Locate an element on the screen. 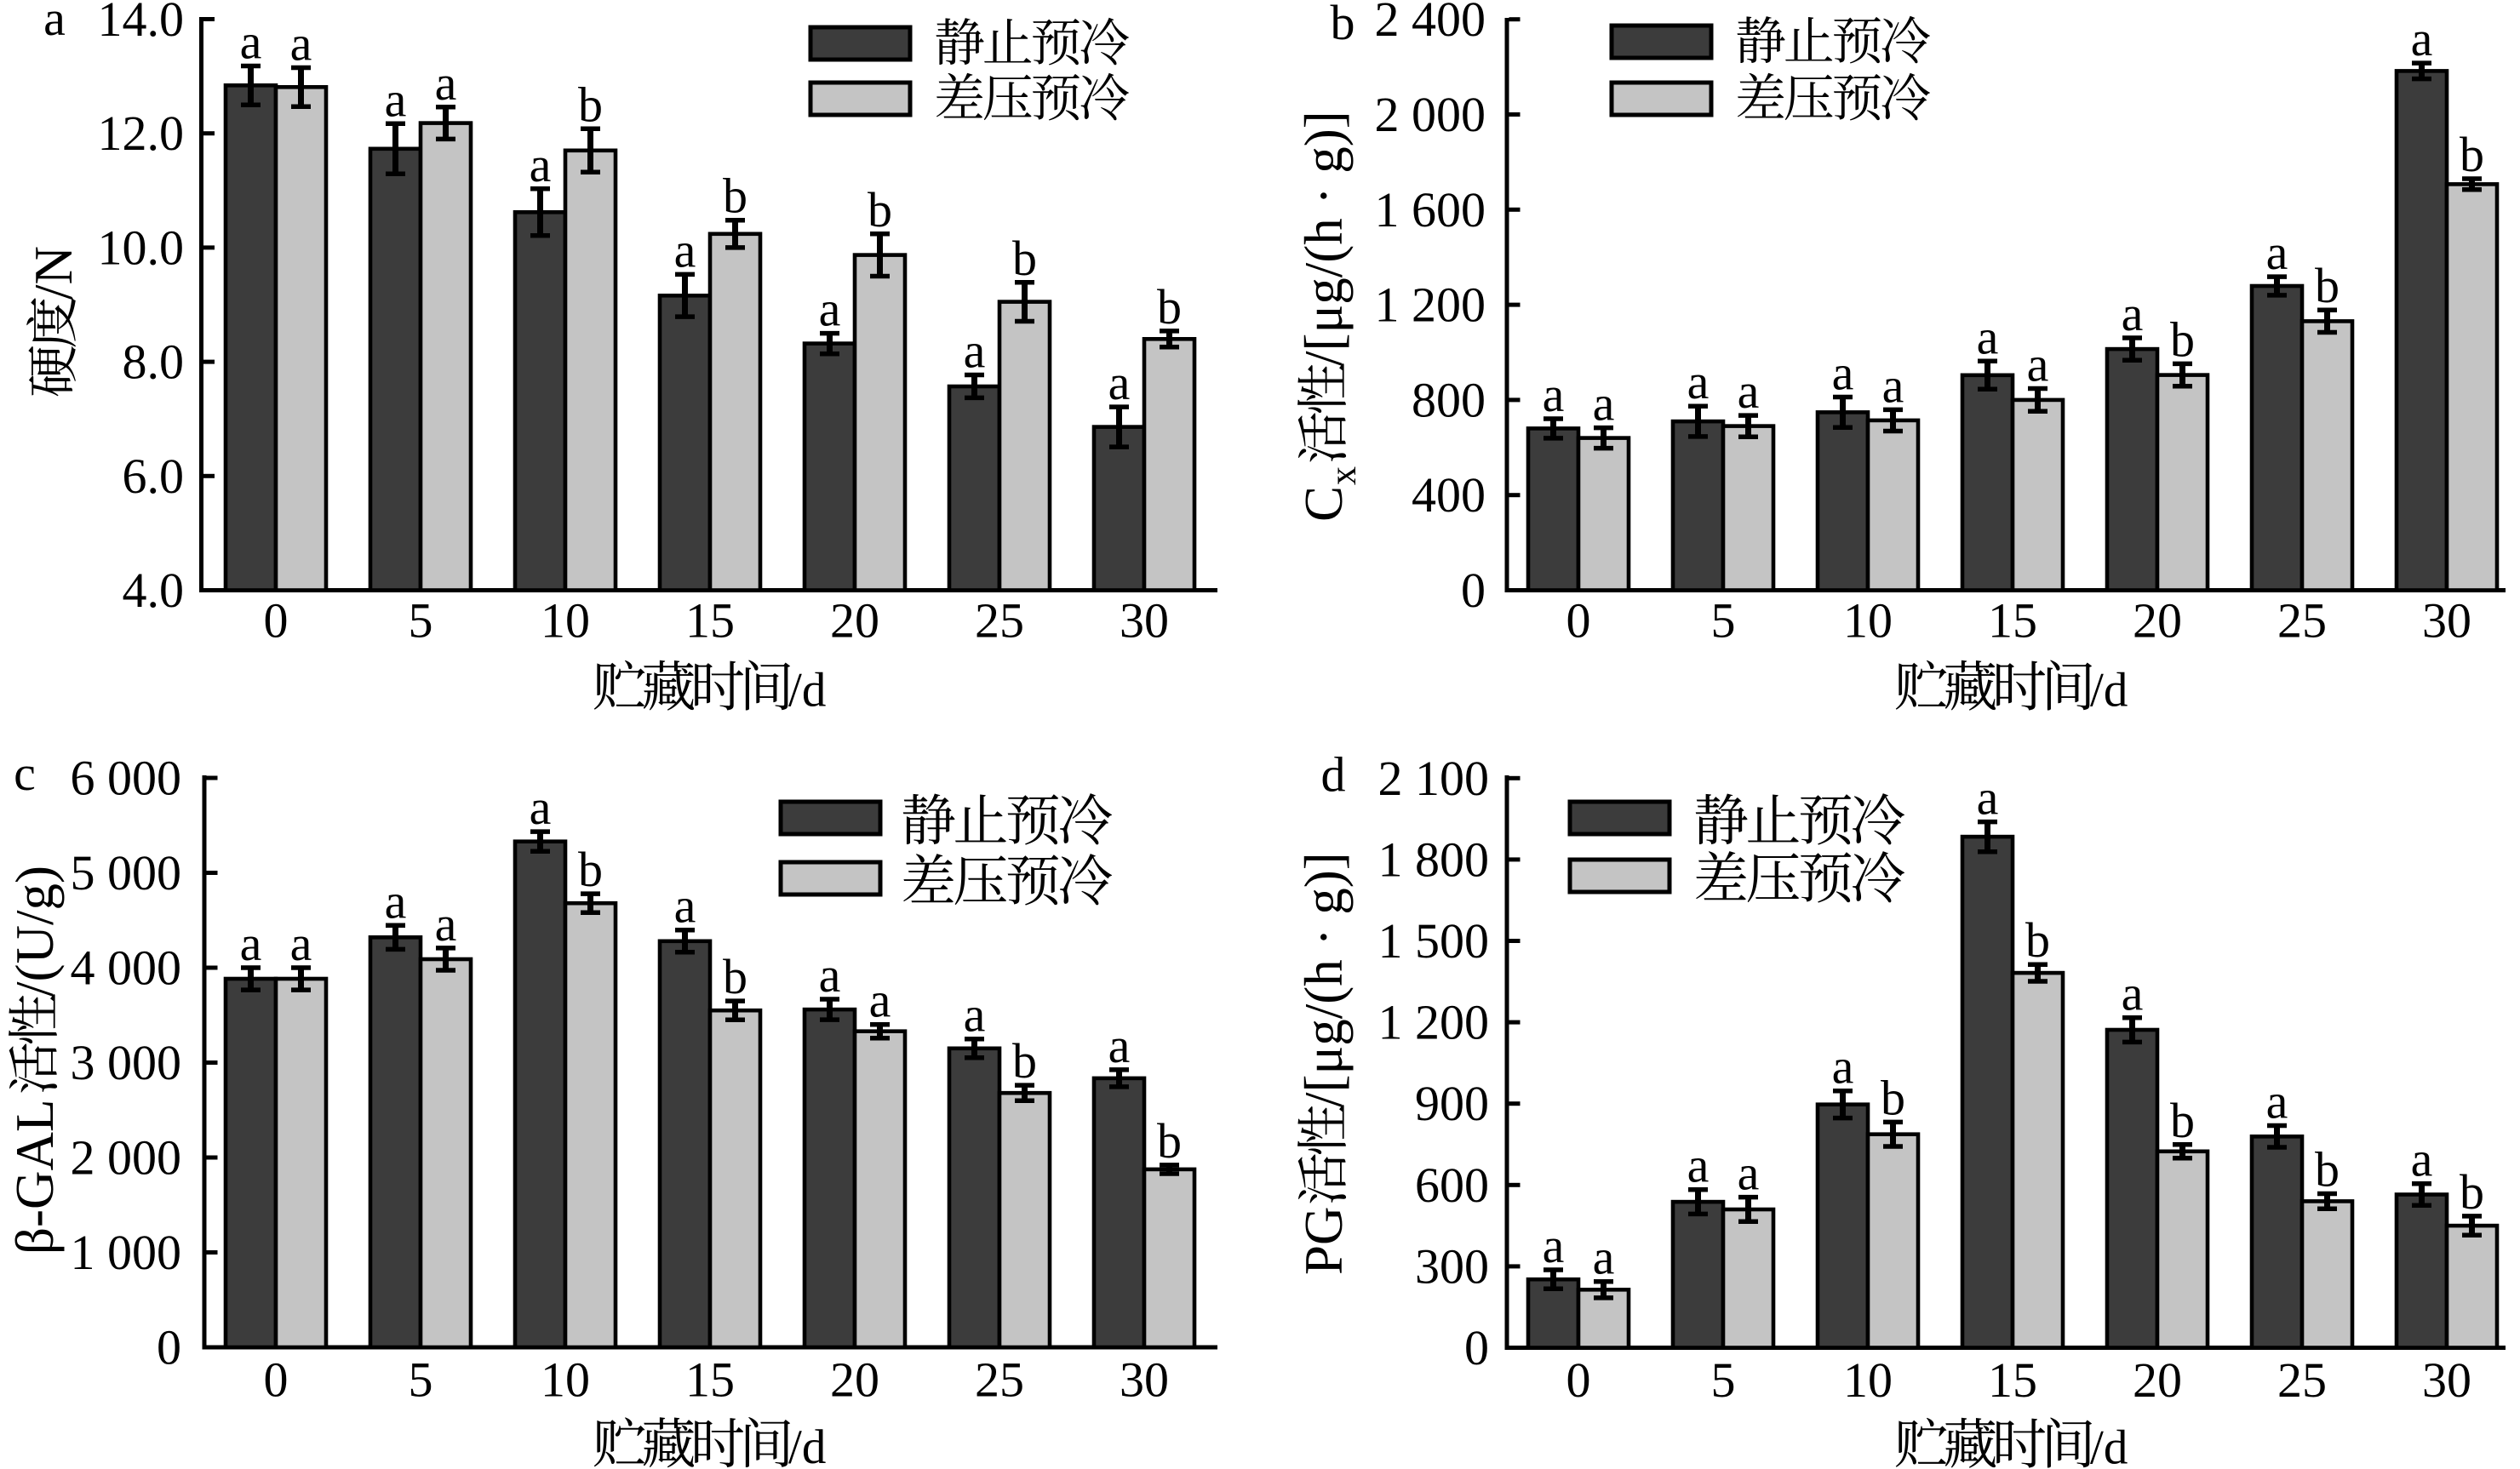 The height and width of the screenshot is (1469, 2520). svg-text: 900 is located at coordinates (1452, 1103).